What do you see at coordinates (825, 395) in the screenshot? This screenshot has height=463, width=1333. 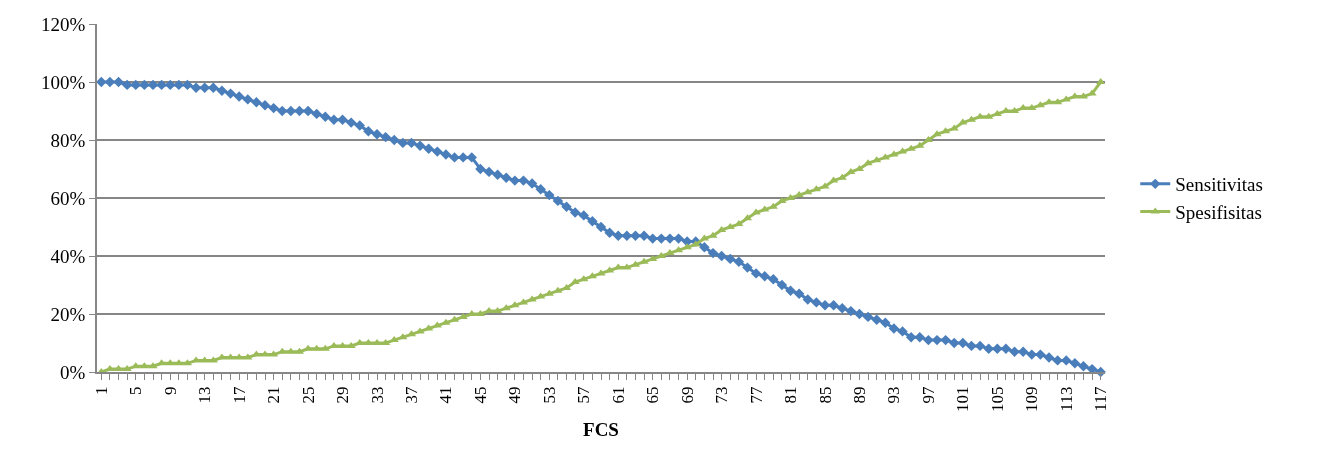 I see `x-tick-label: 85` at bounding box center [825, 395].